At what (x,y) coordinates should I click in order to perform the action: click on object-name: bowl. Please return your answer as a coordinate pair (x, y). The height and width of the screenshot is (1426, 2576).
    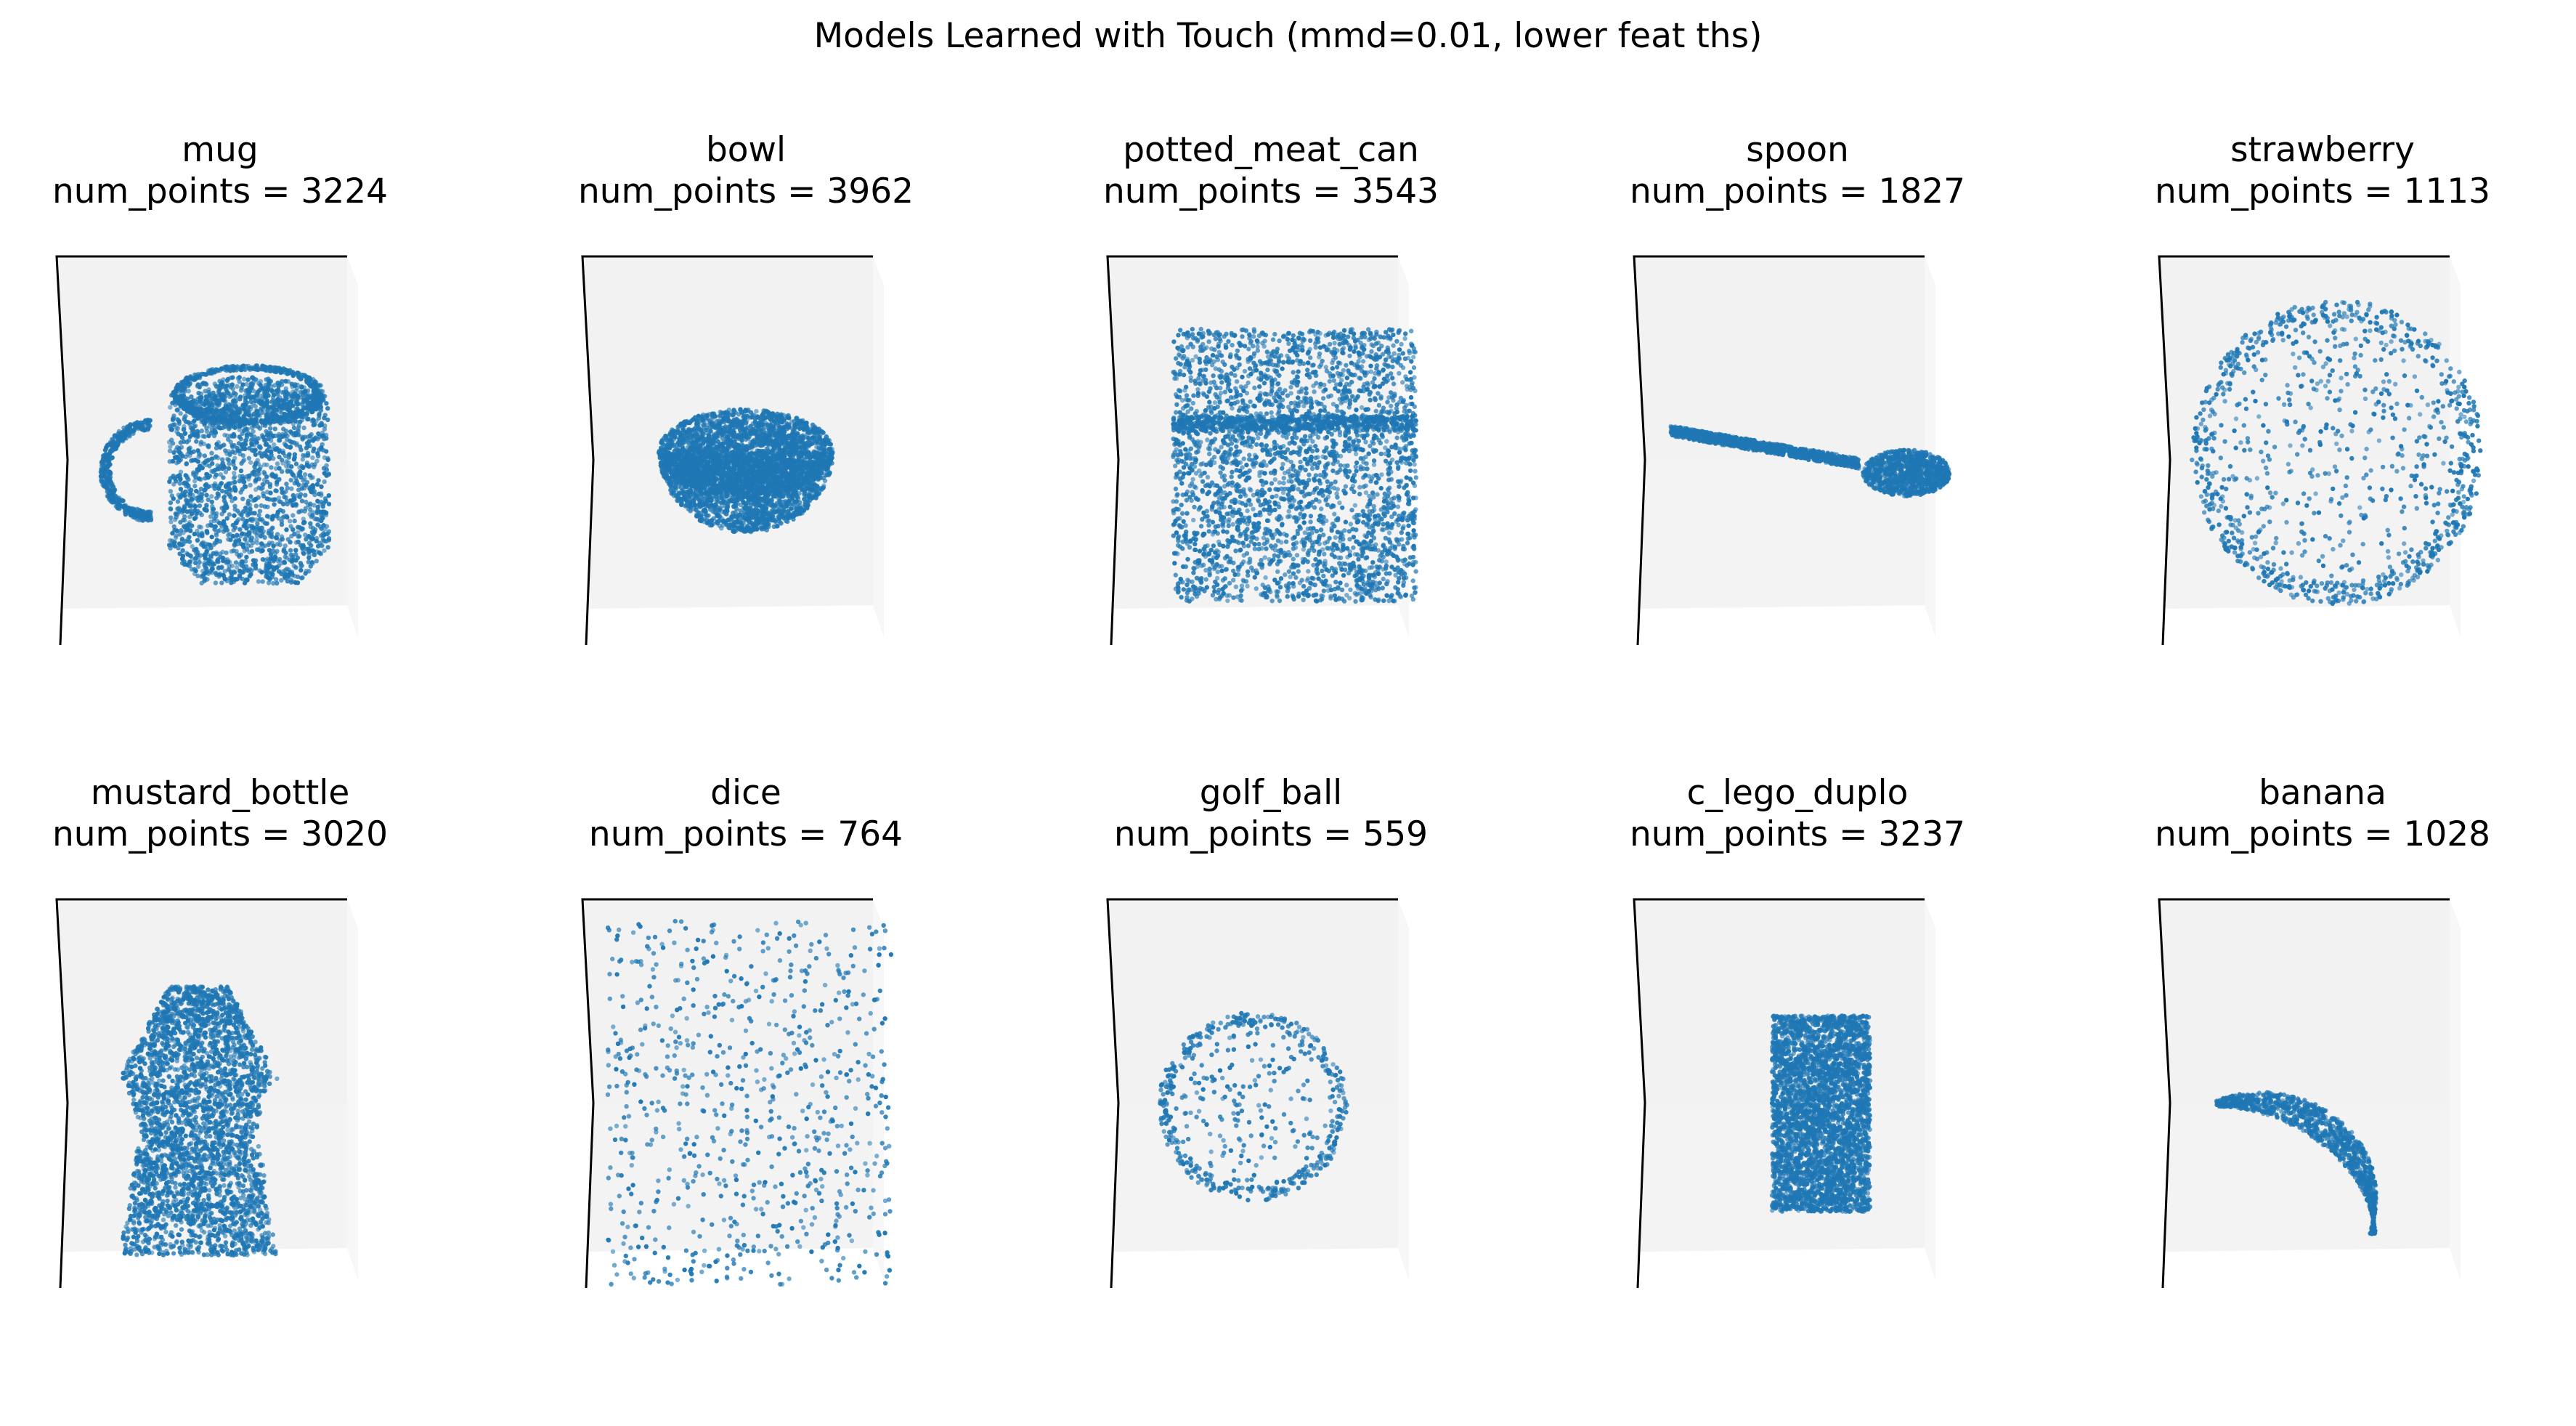
    Looking at the image, I should click on (746, 150).